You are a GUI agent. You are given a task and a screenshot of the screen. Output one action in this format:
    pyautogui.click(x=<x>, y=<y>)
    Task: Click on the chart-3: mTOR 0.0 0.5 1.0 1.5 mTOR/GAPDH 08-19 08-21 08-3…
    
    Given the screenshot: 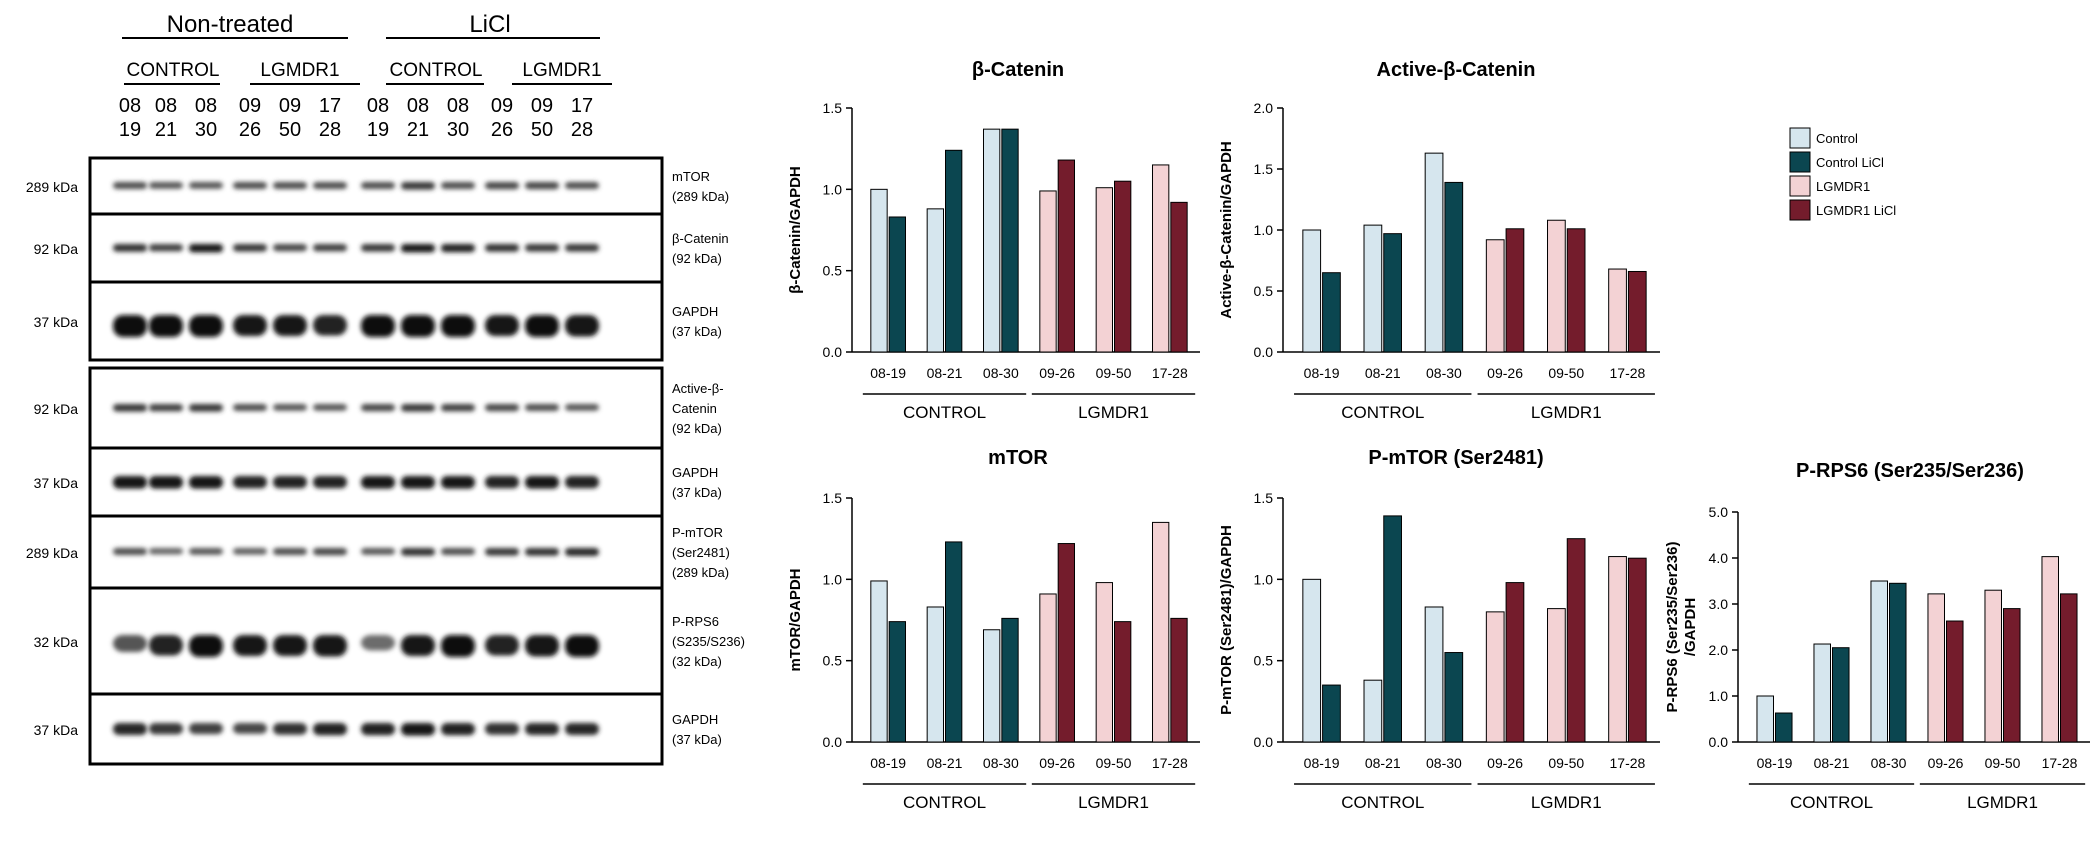 What is the action you would take?
    pyautogui.click(x=993, y=629)
    